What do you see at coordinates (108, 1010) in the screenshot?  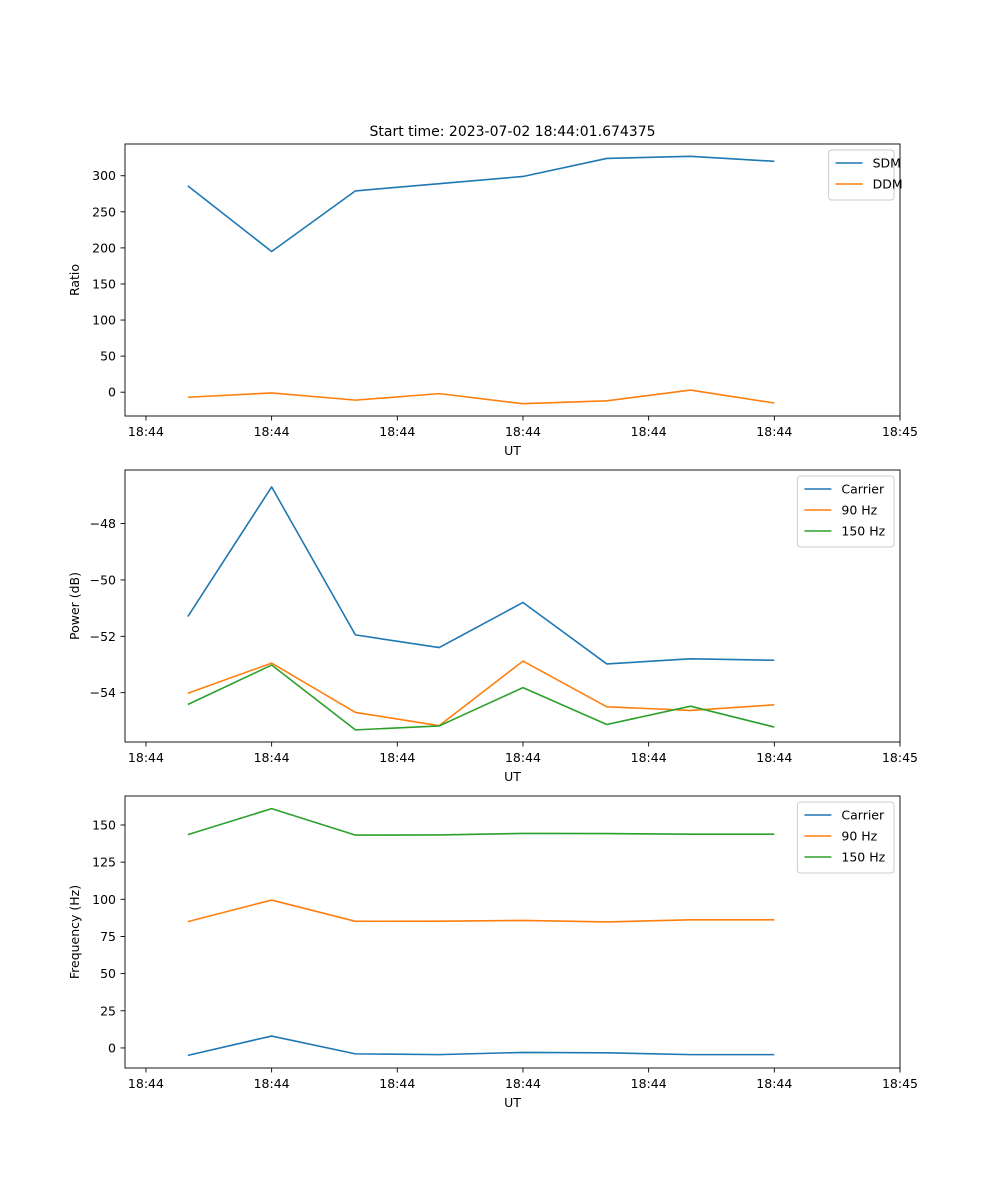 I see `y-tick-label: 25` at bounding box center [108, 1010].